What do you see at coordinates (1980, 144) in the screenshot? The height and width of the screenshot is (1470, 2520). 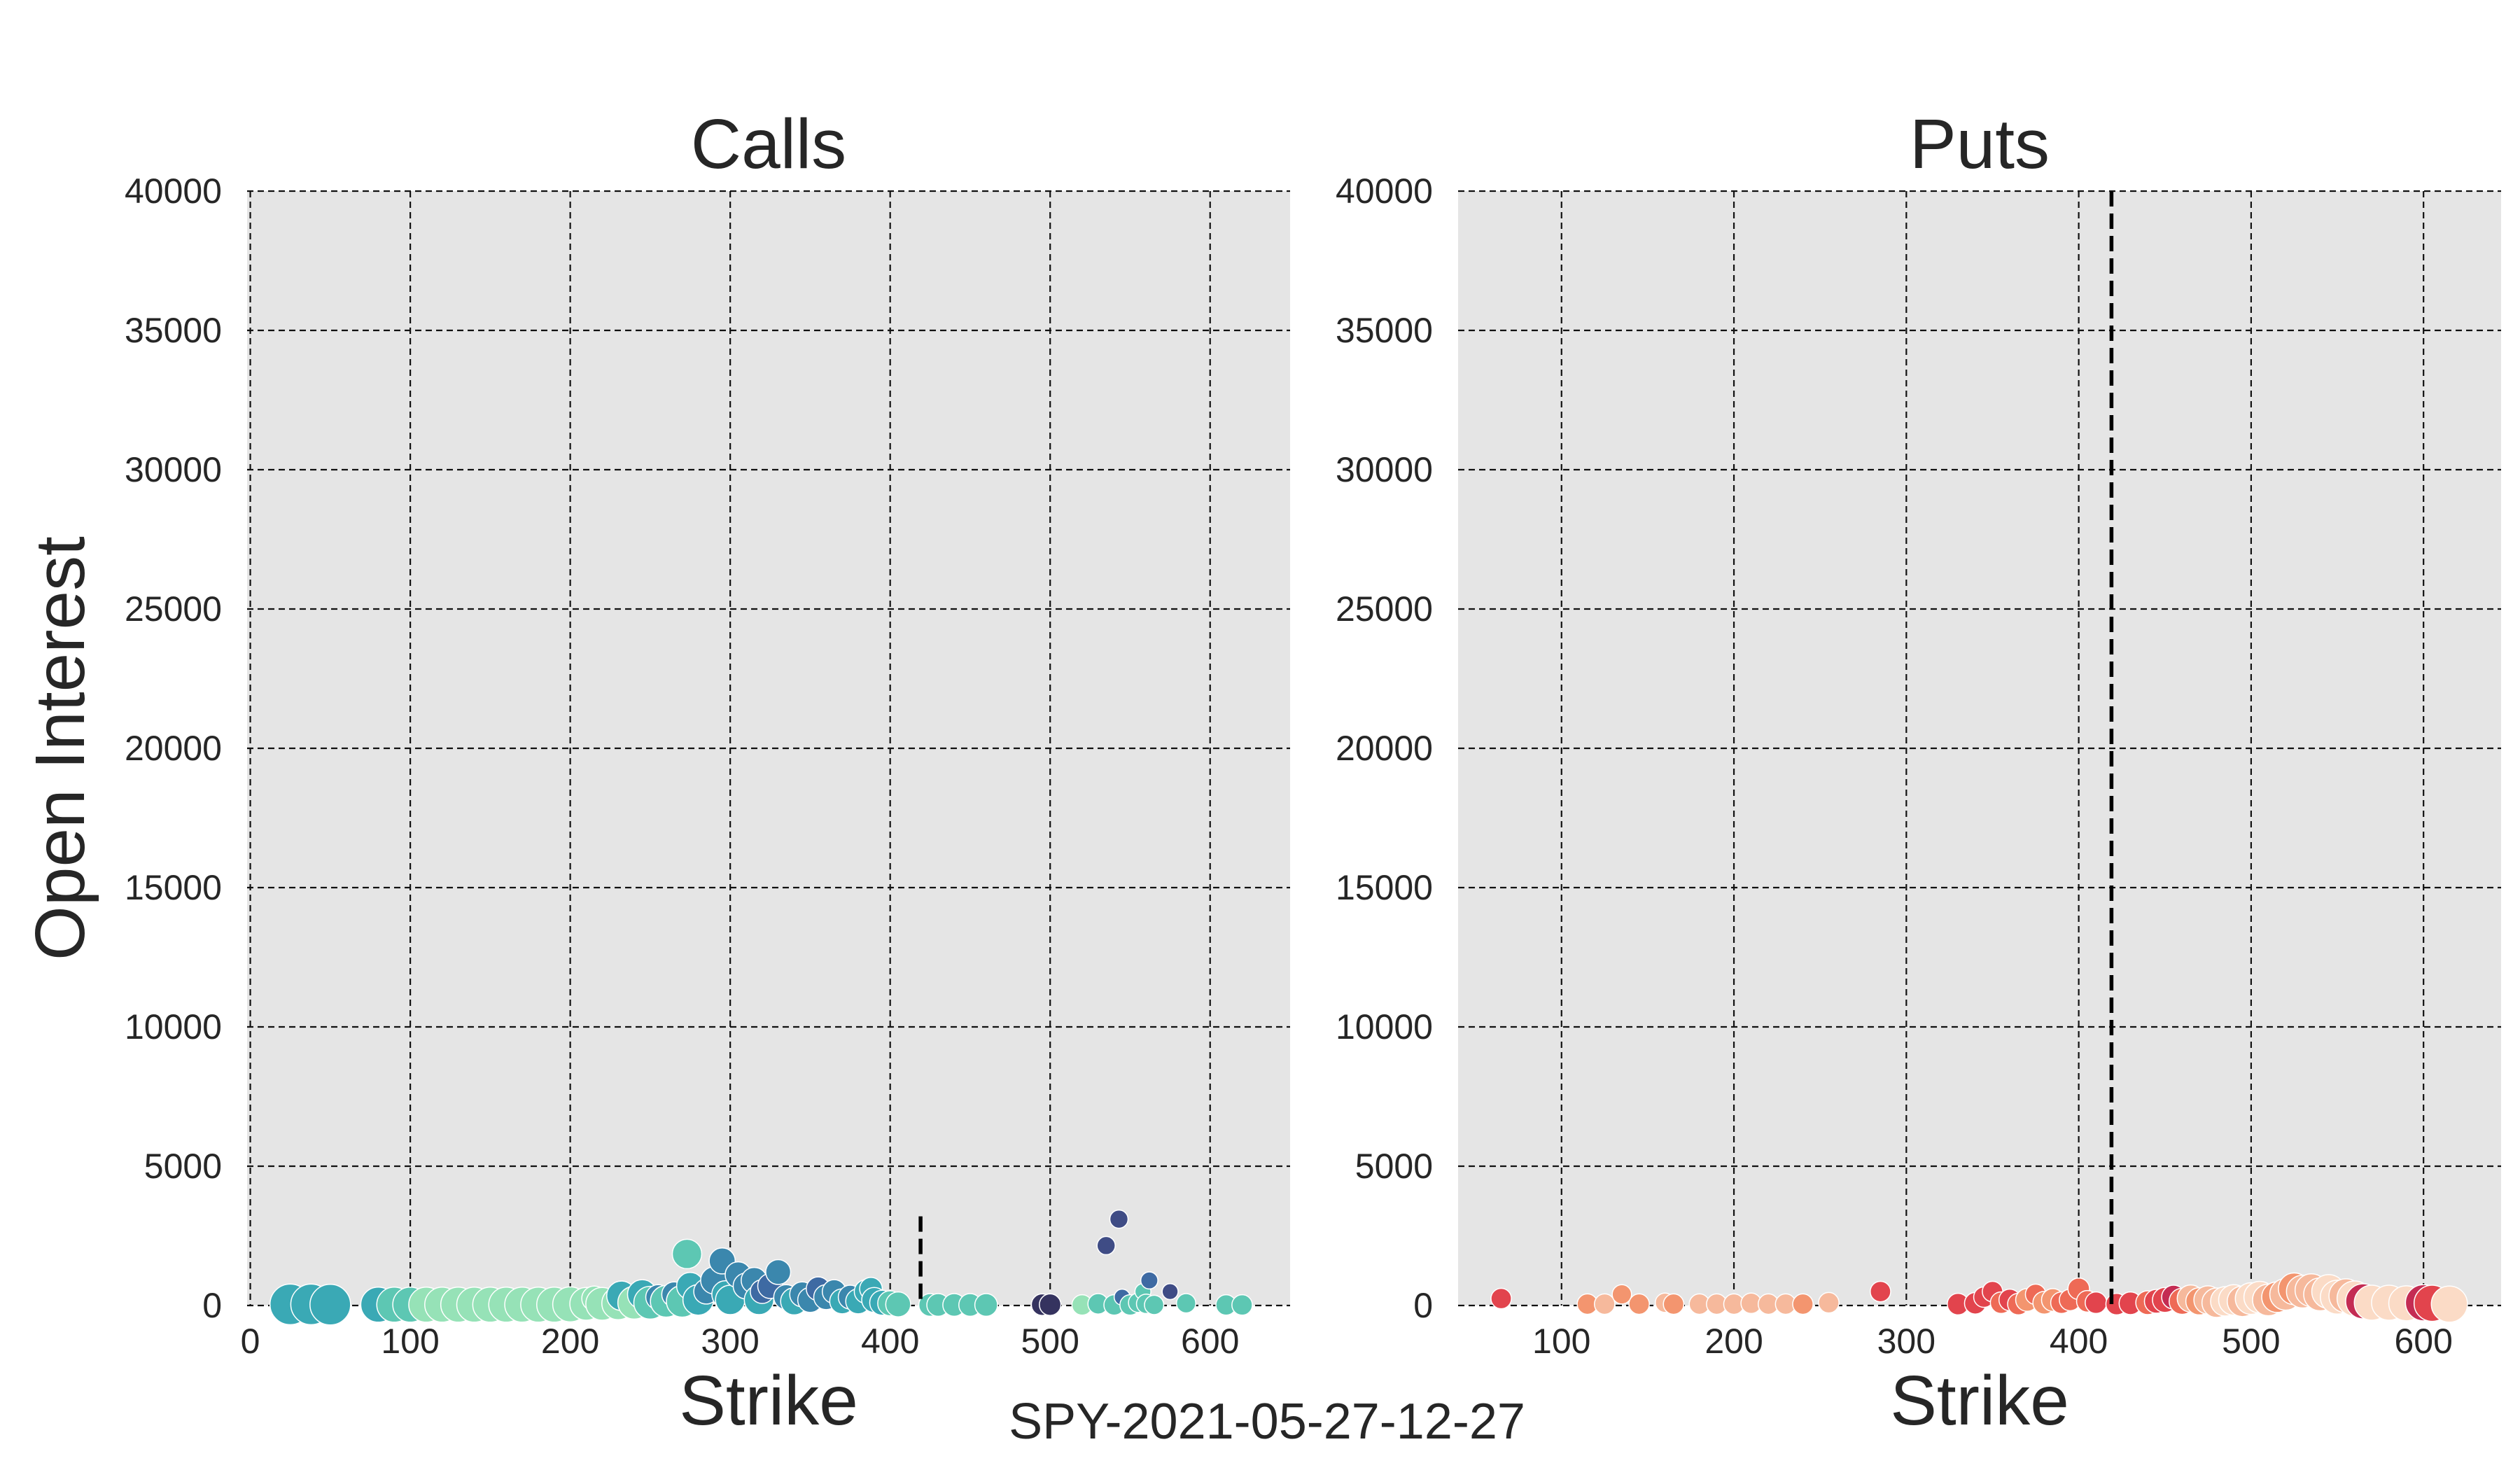 I see `panel-title: Puts` at bounding box center [1980, 144].